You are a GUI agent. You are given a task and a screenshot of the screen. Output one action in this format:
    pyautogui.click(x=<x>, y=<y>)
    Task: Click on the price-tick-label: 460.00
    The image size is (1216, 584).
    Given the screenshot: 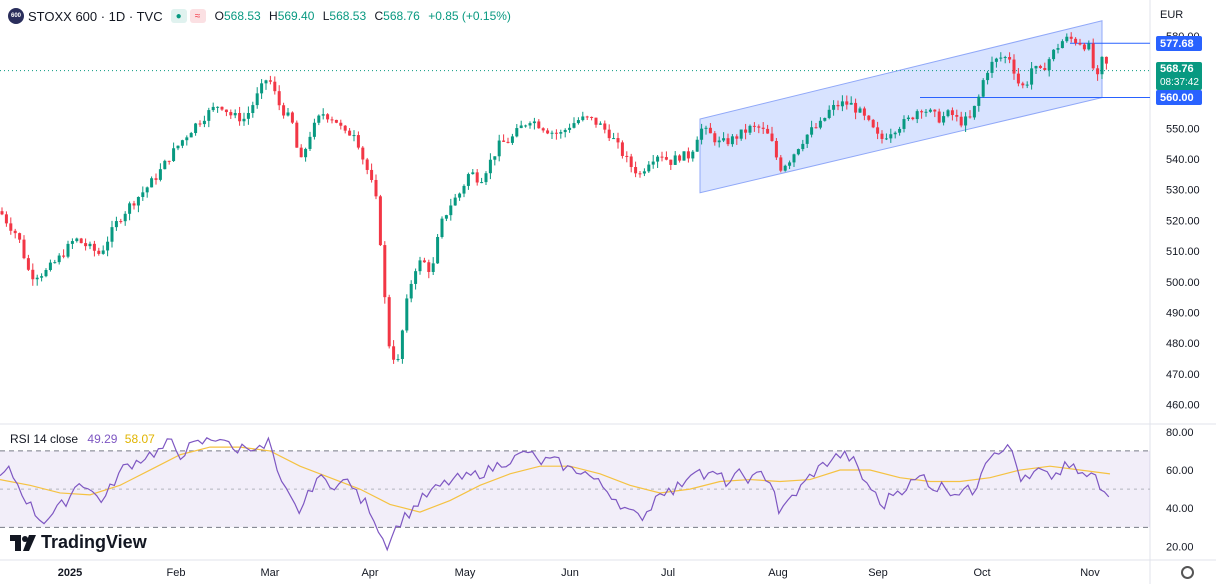 What is the action you would take?
    pyautogui.click(x=1183, y=406)
    